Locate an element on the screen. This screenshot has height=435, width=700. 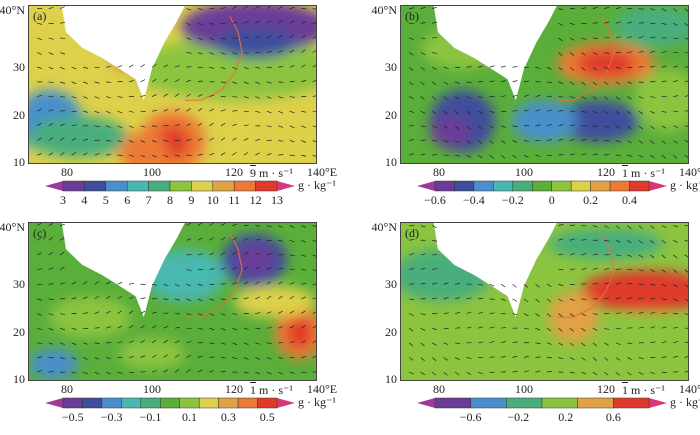
contour-region is located at coordinates (144, 147).